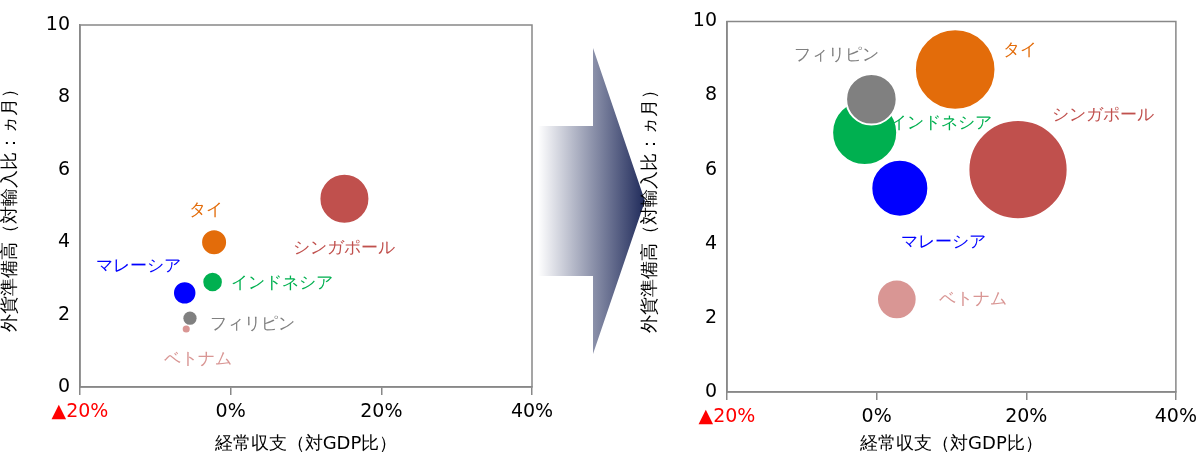  Describe the element at coordinates (281, 282) in the screenshot. I see `series-label: インドネシア` at that location.